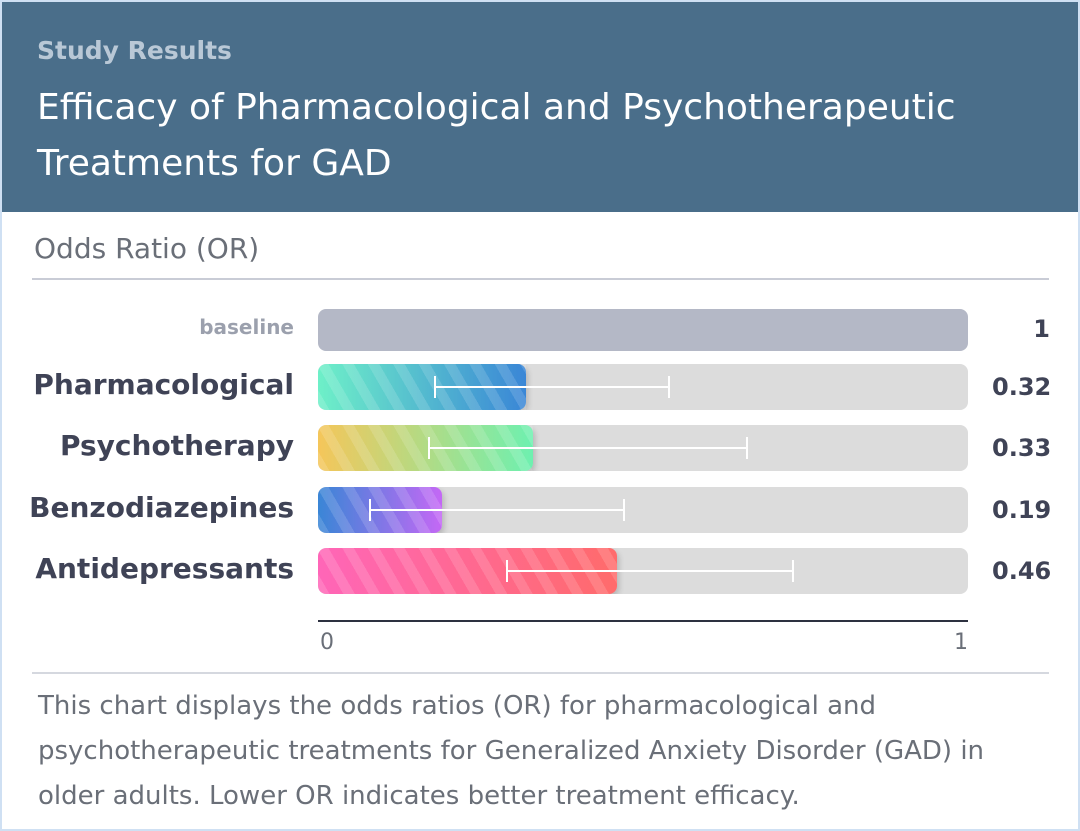 Image resolution: width=1080 pixels, height=831 pixels. Describe the element at coordinates (540, 279) in the screenshot. I see `divider-top` at that location.